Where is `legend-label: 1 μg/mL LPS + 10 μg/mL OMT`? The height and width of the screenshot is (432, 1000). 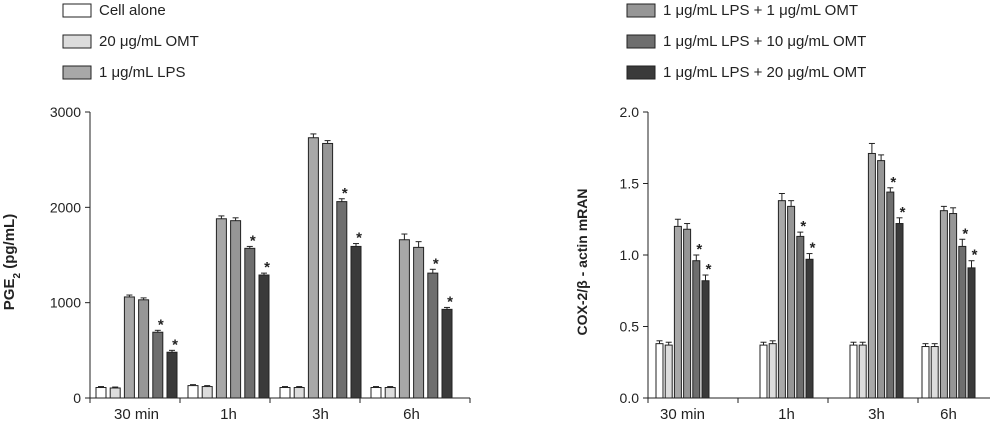 legend-label: 1 μg/mL LPS + 10 μg/mL OMT is located at coordinates (764, 41).